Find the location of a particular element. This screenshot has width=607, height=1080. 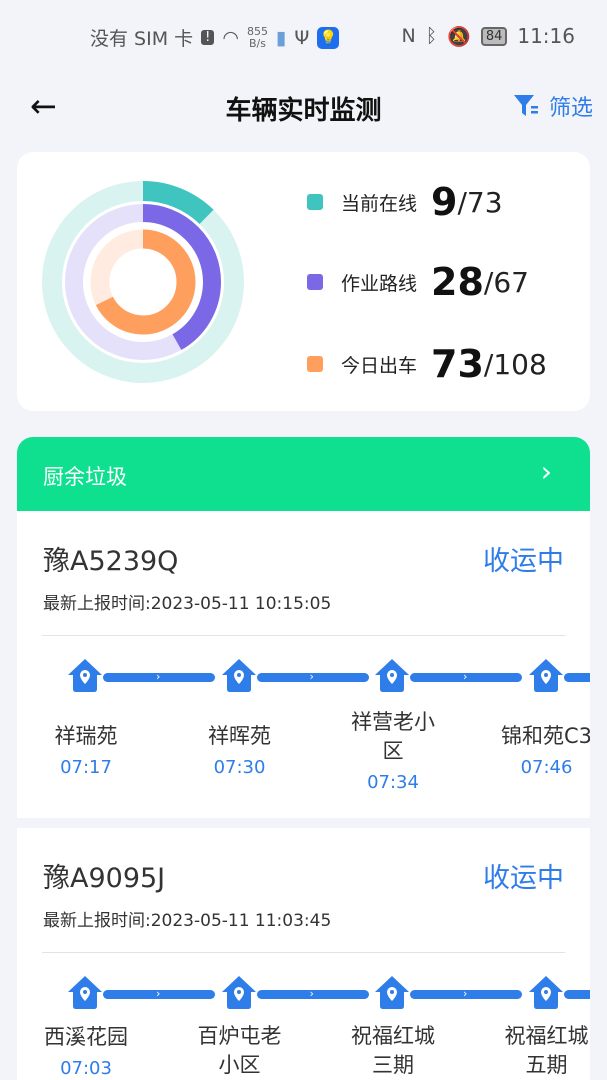

top-nav: ← 车辆实时监测 筛选 is located at coordinates (303, 107).